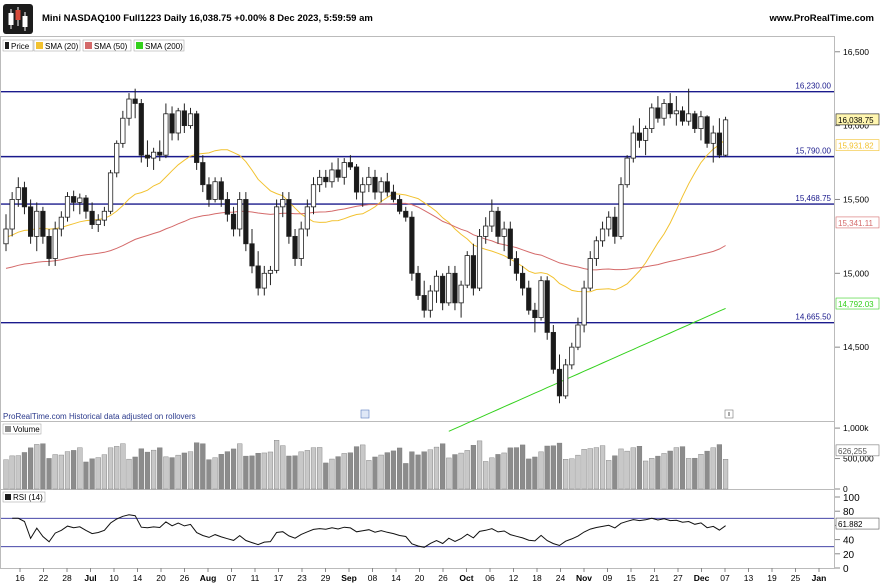 Image resolution: width=880 pixels, height=587 pixels. I want to click on price-ytick-label-4: 14,500, so click(856, 347).